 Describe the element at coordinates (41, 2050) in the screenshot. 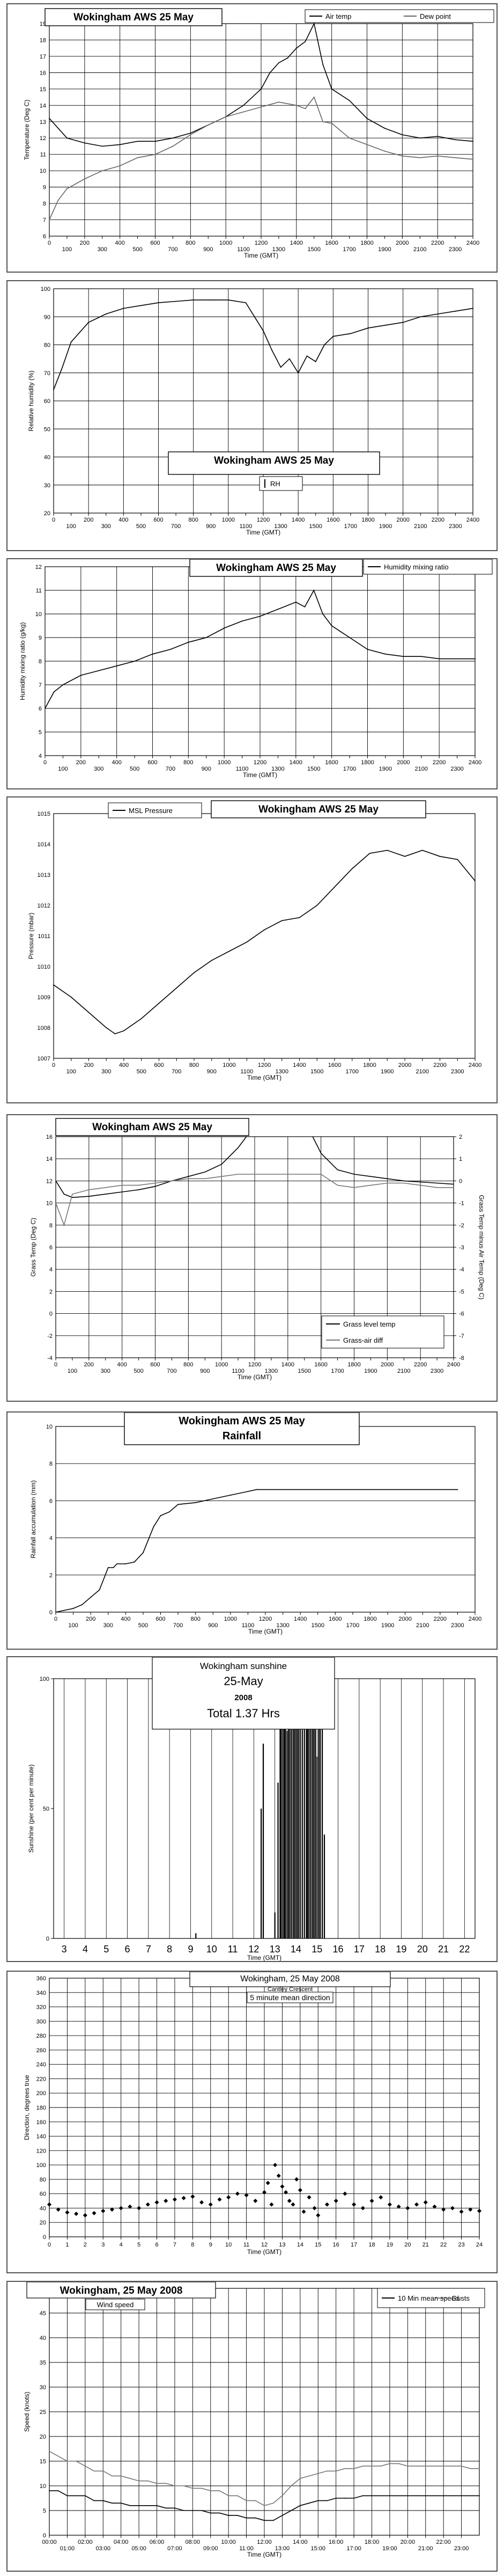

I see `y-tick-label: 260` at that location.